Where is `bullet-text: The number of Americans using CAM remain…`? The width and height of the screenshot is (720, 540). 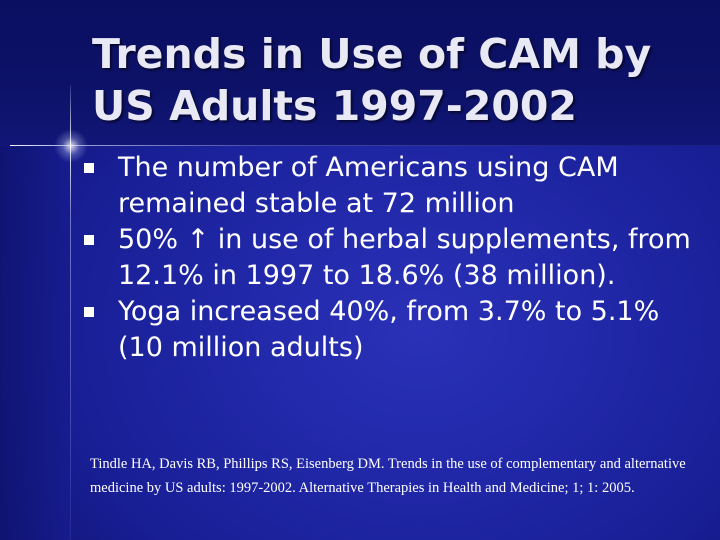 bullet-text: The number of Americans using CAM remain… is located at coordinates (368, 185).